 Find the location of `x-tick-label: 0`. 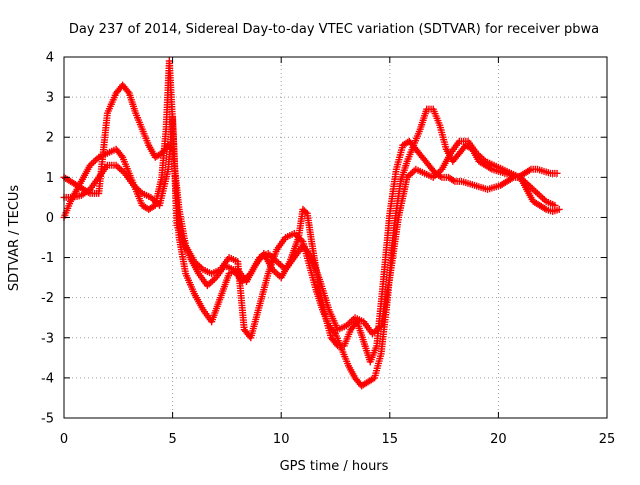

x-tick-label: 0 is located at coordinates (64, 439).